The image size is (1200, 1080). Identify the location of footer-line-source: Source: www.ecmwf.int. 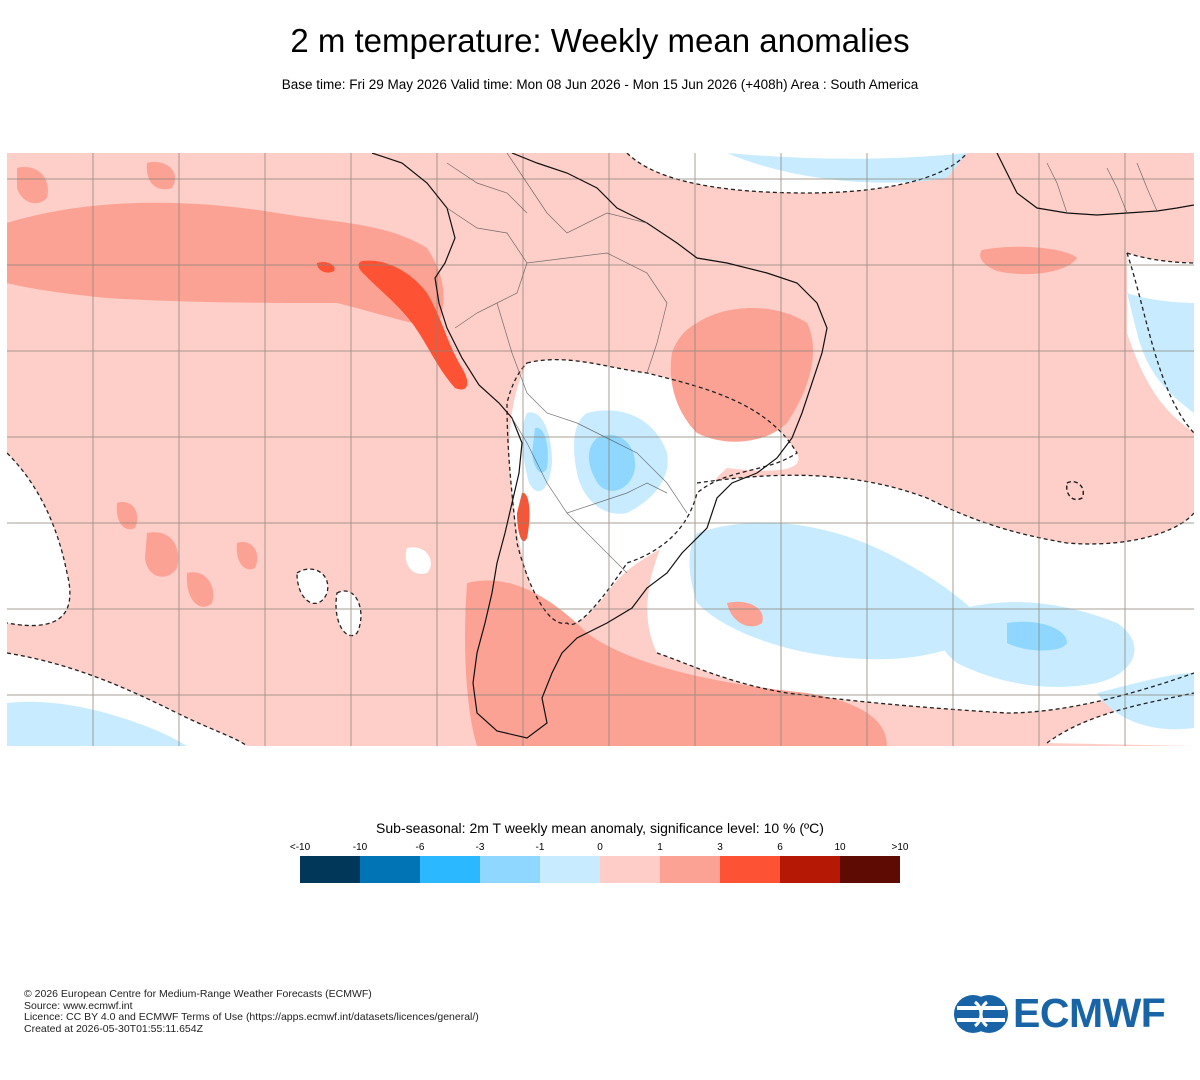
(78, 1005).